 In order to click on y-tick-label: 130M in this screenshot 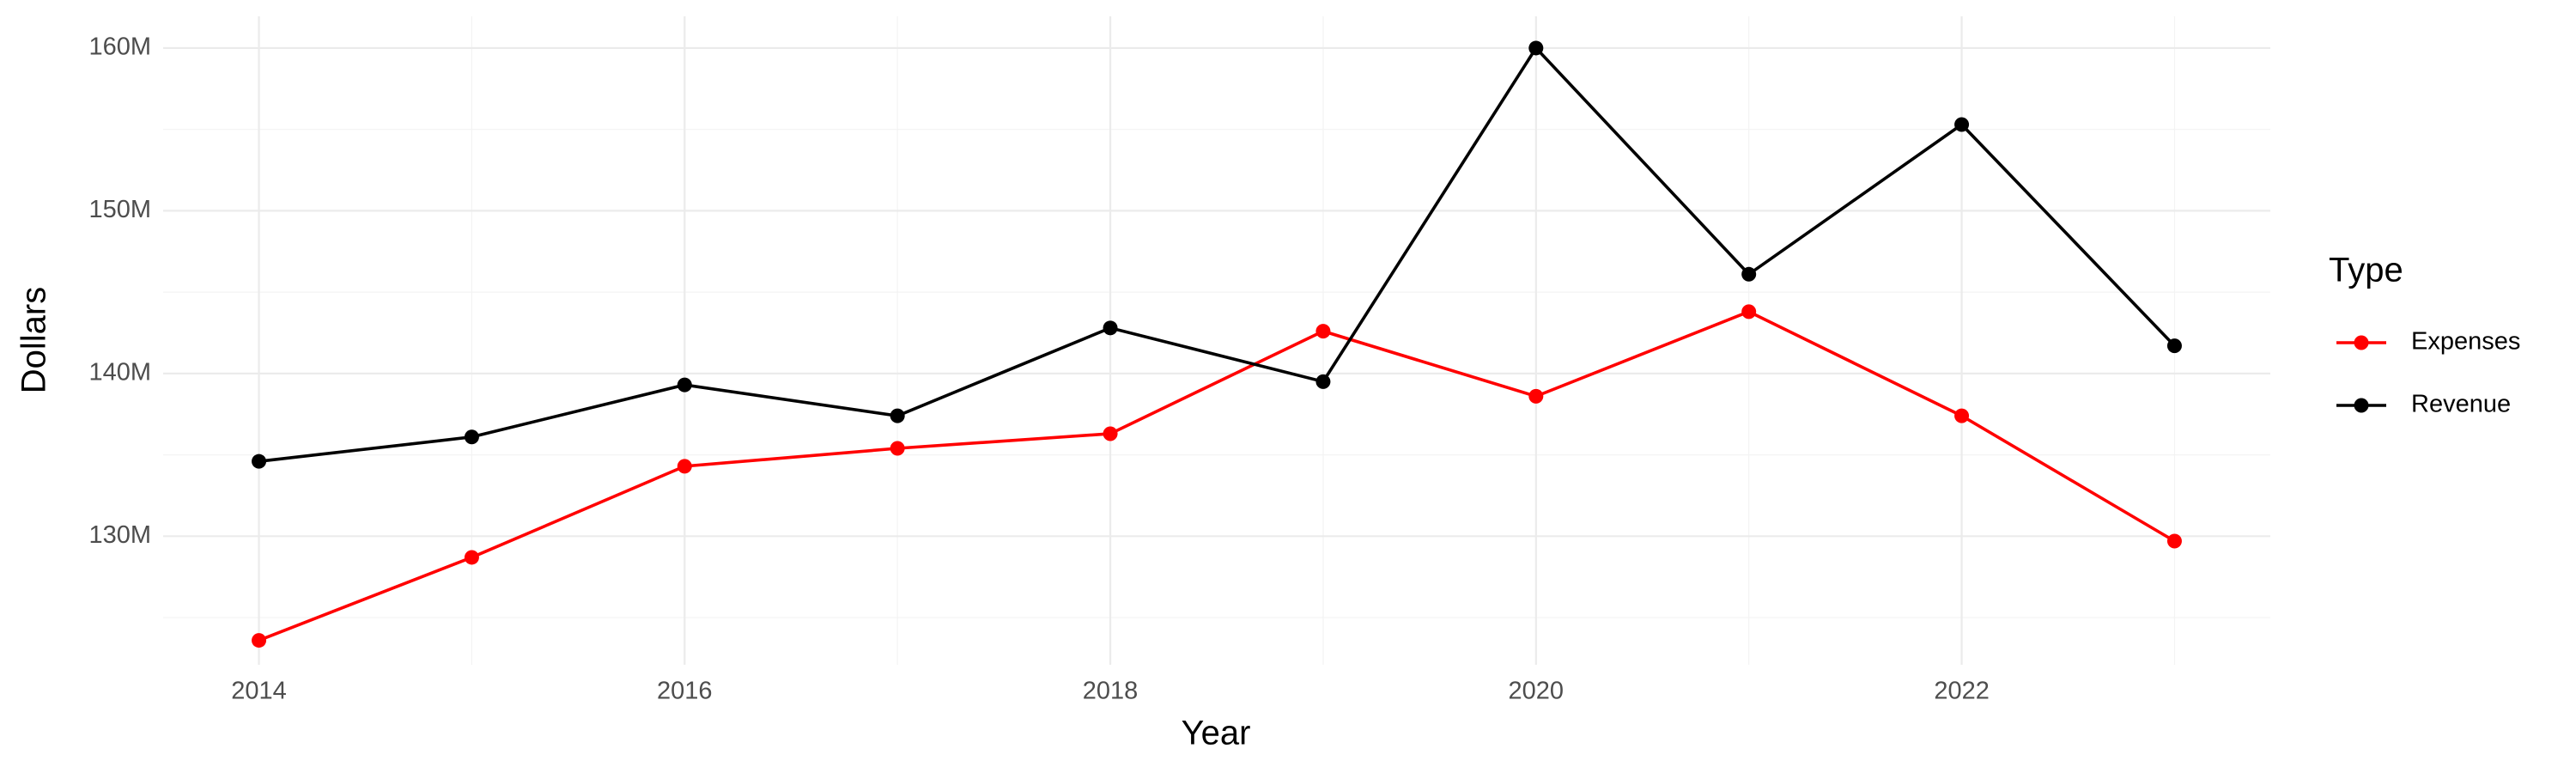, I will do `click(119, 535)`.